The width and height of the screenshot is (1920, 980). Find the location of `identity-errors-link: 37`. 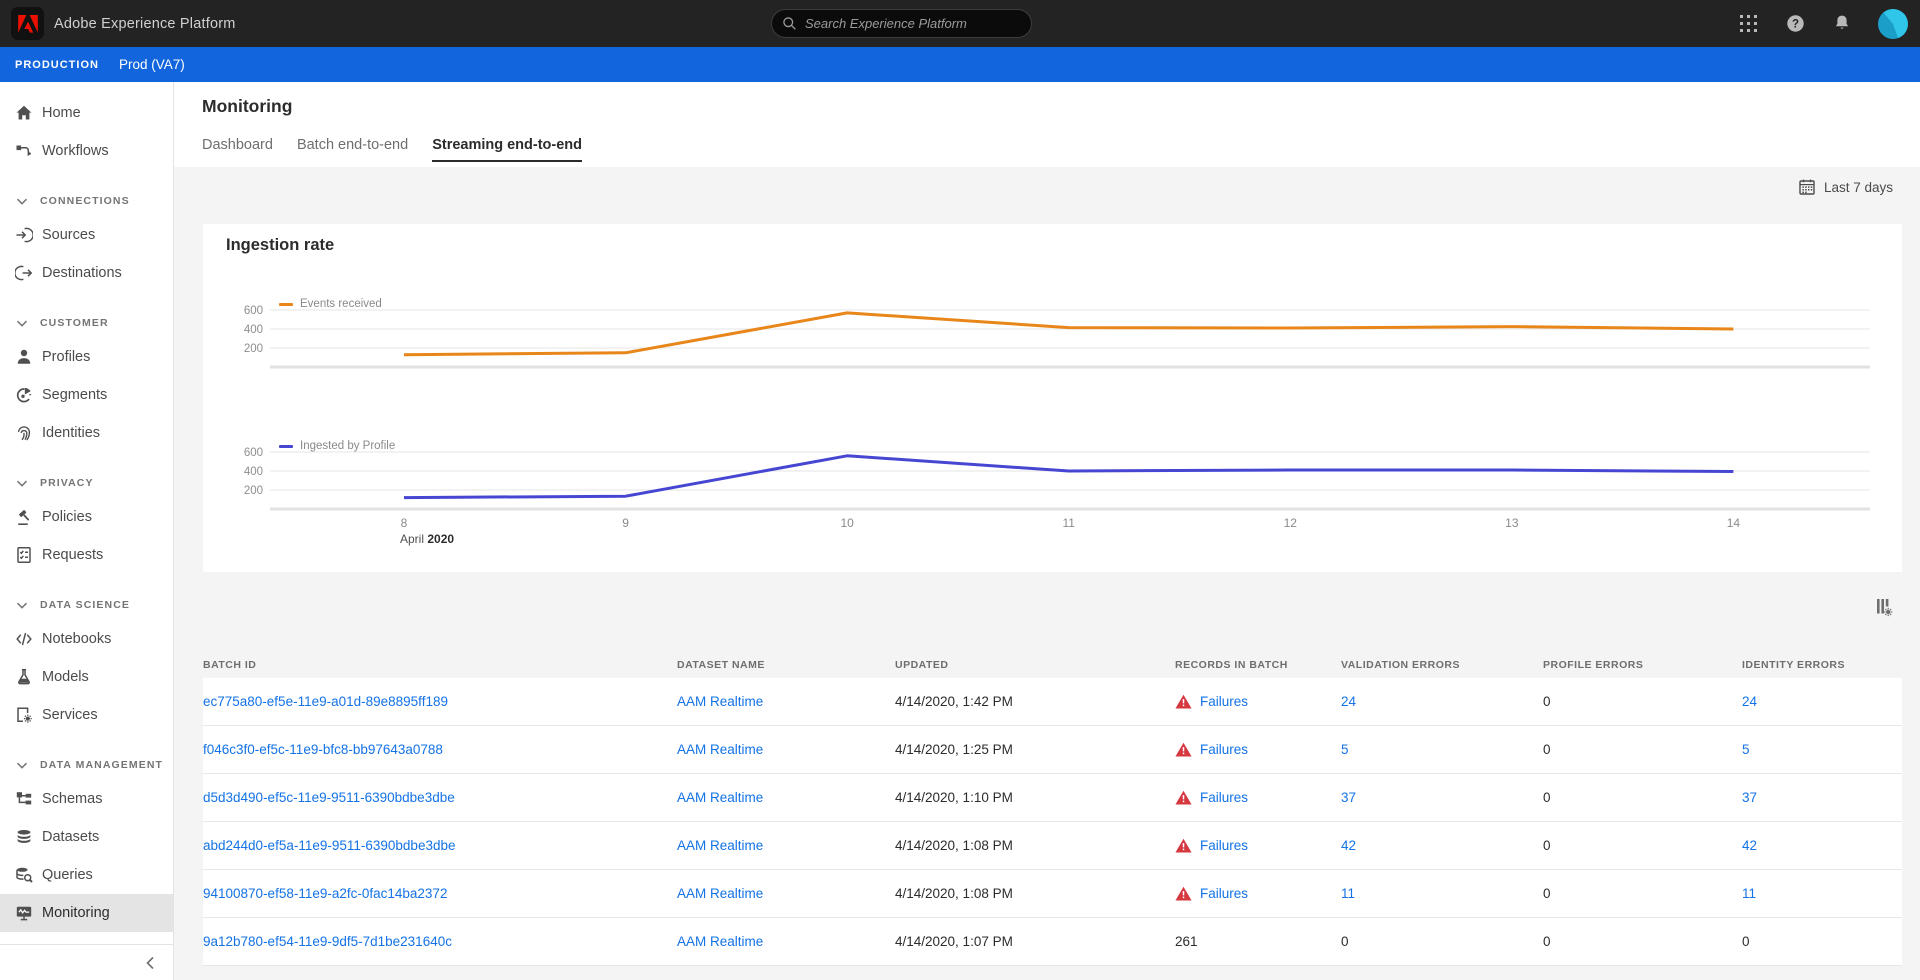

identity-errors-link: 37 is located at coordinates (1750, 797).